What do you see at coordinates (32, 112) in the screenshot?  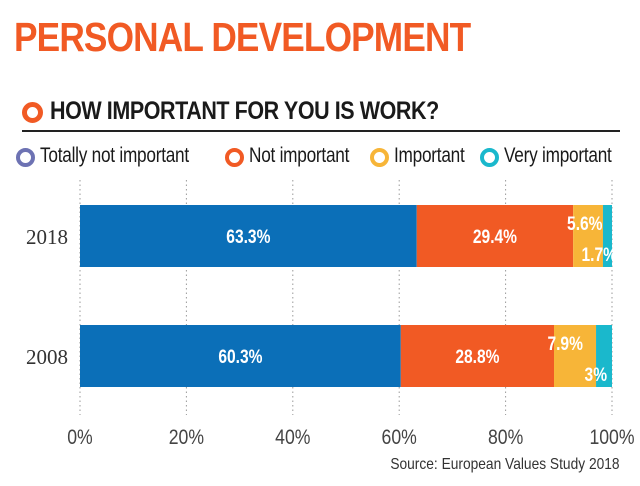 I see `circle-bullet-icon` at bounding box center [32, 112].